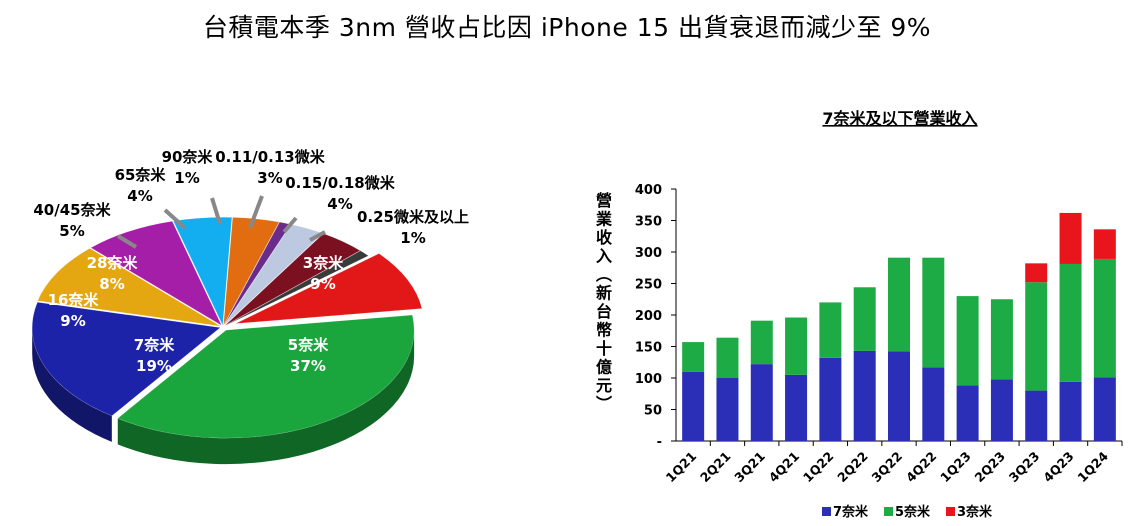  What do you see at coordinates (749, 467) in the screenshot?
I see `bar-x-tick-label: 3Q21` at bounding box center [749, 467].